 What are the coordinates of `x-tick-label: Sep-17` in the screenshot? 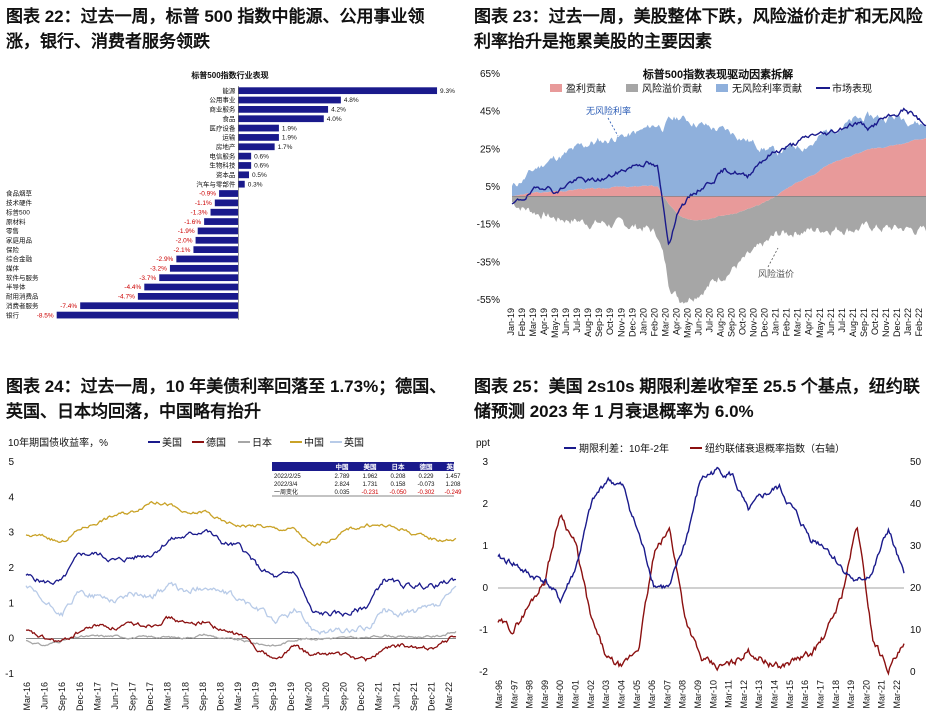 It's located at (133, 696).